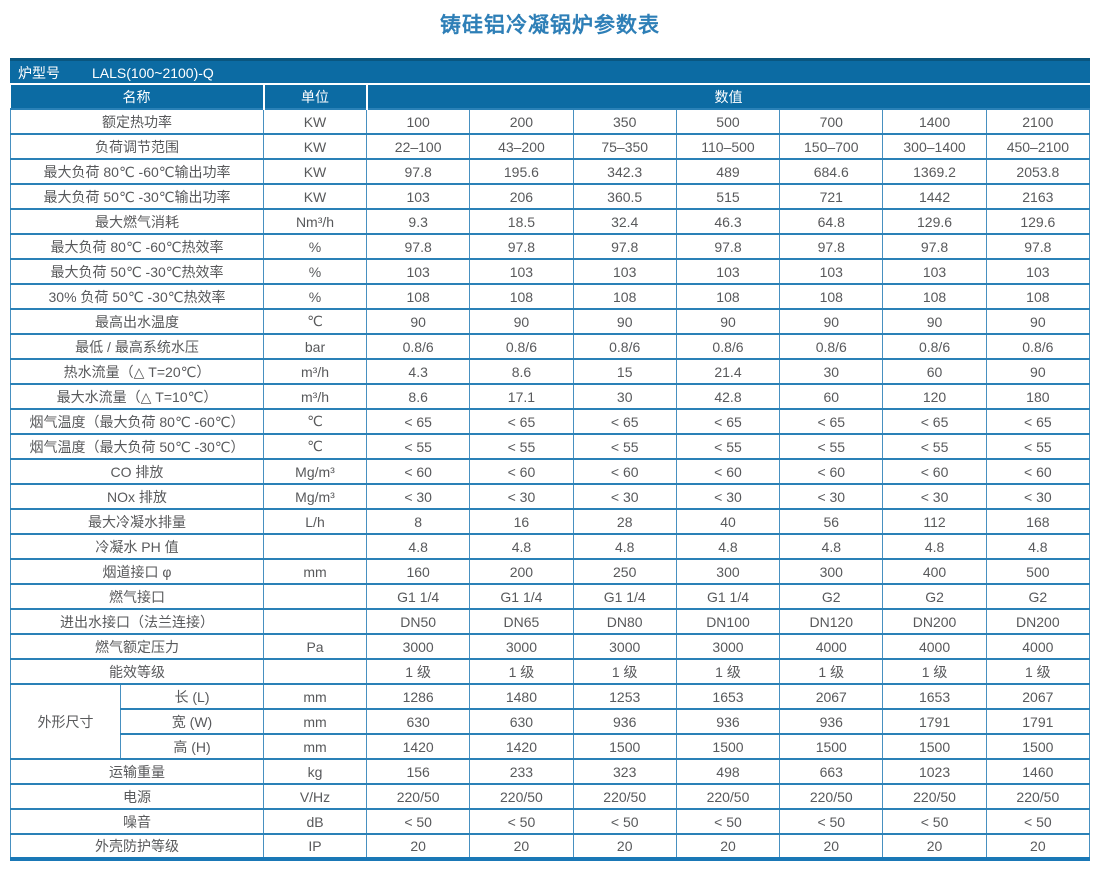 The image size is (1100, 893). What do you see at coordinates (137, 271) in the screenshot?
I see `row-label-cell: 最大负荷 50℃ -30℃热效率` at bounding box center [137, 271].